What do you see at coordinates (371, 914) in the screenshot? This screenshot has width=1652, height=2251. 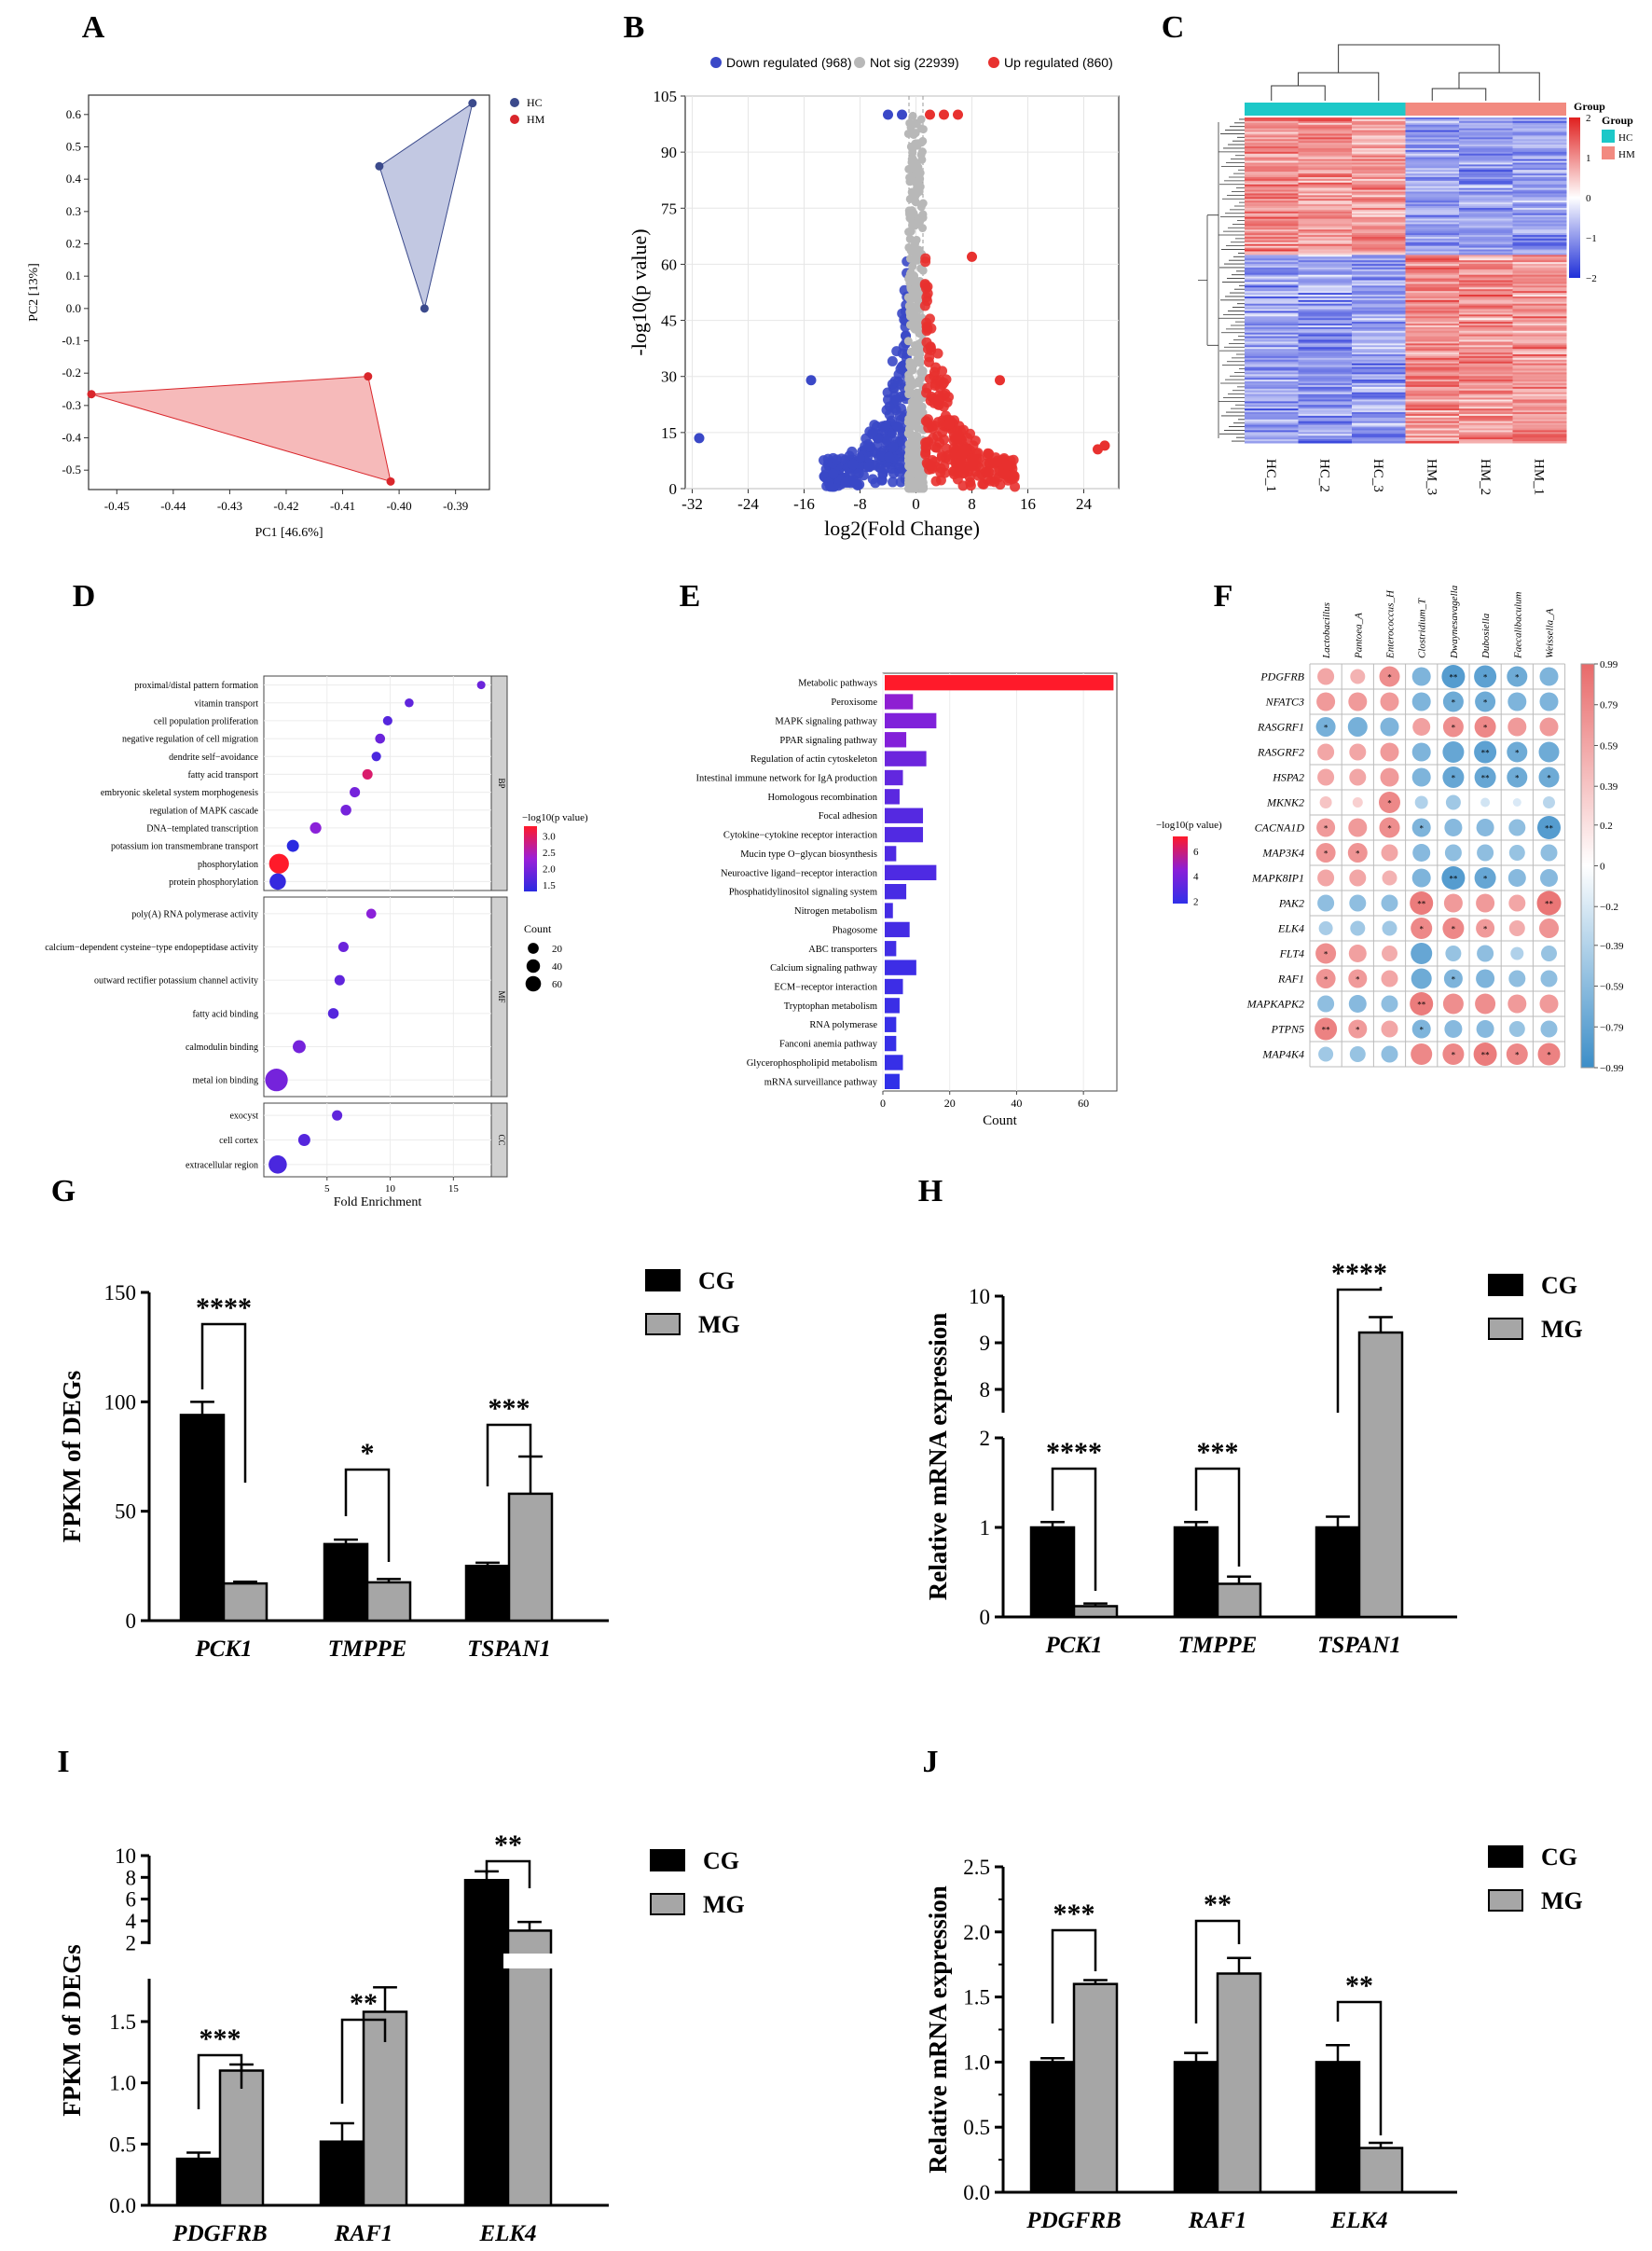 I see `term-dot` at bounding box center [371, 914].